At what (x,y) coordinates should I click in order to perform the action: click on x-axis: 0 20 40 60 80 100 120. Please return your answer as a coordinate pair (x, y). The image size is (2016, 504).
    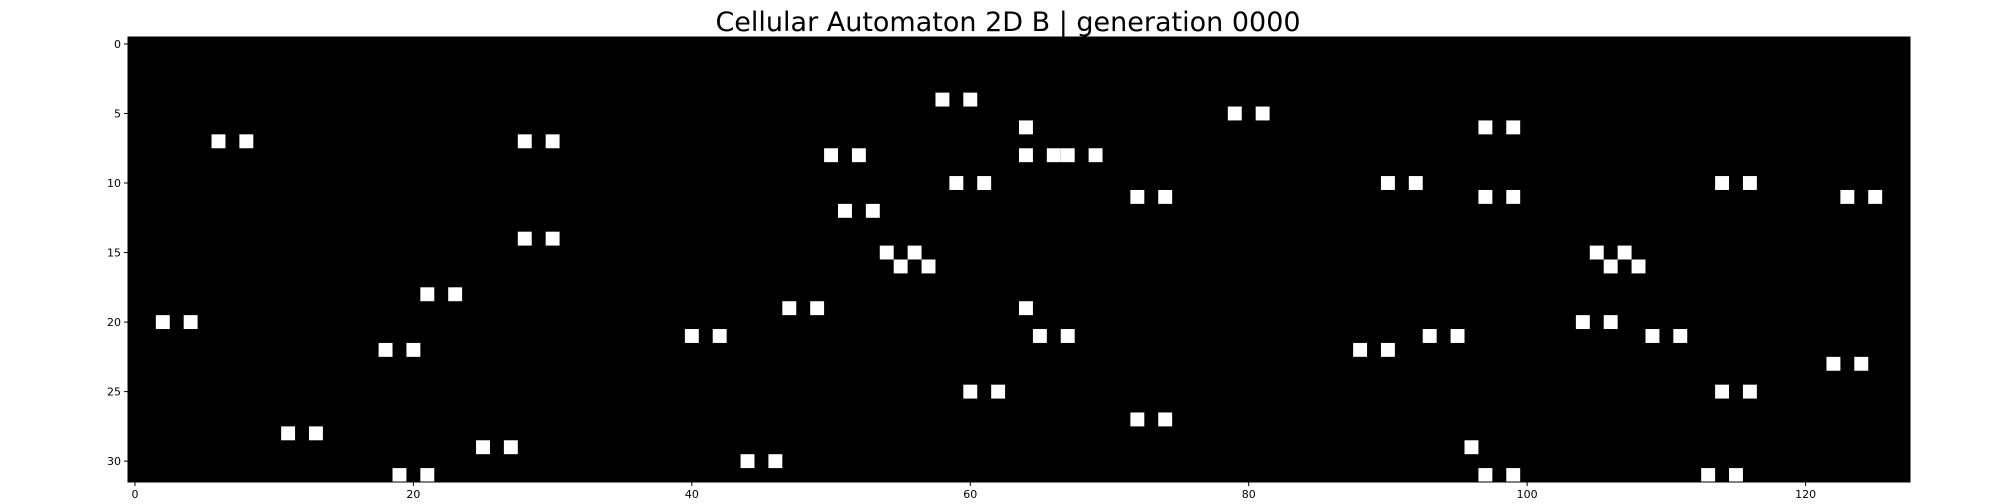
    Looking at the image, I should click on (973, 491).